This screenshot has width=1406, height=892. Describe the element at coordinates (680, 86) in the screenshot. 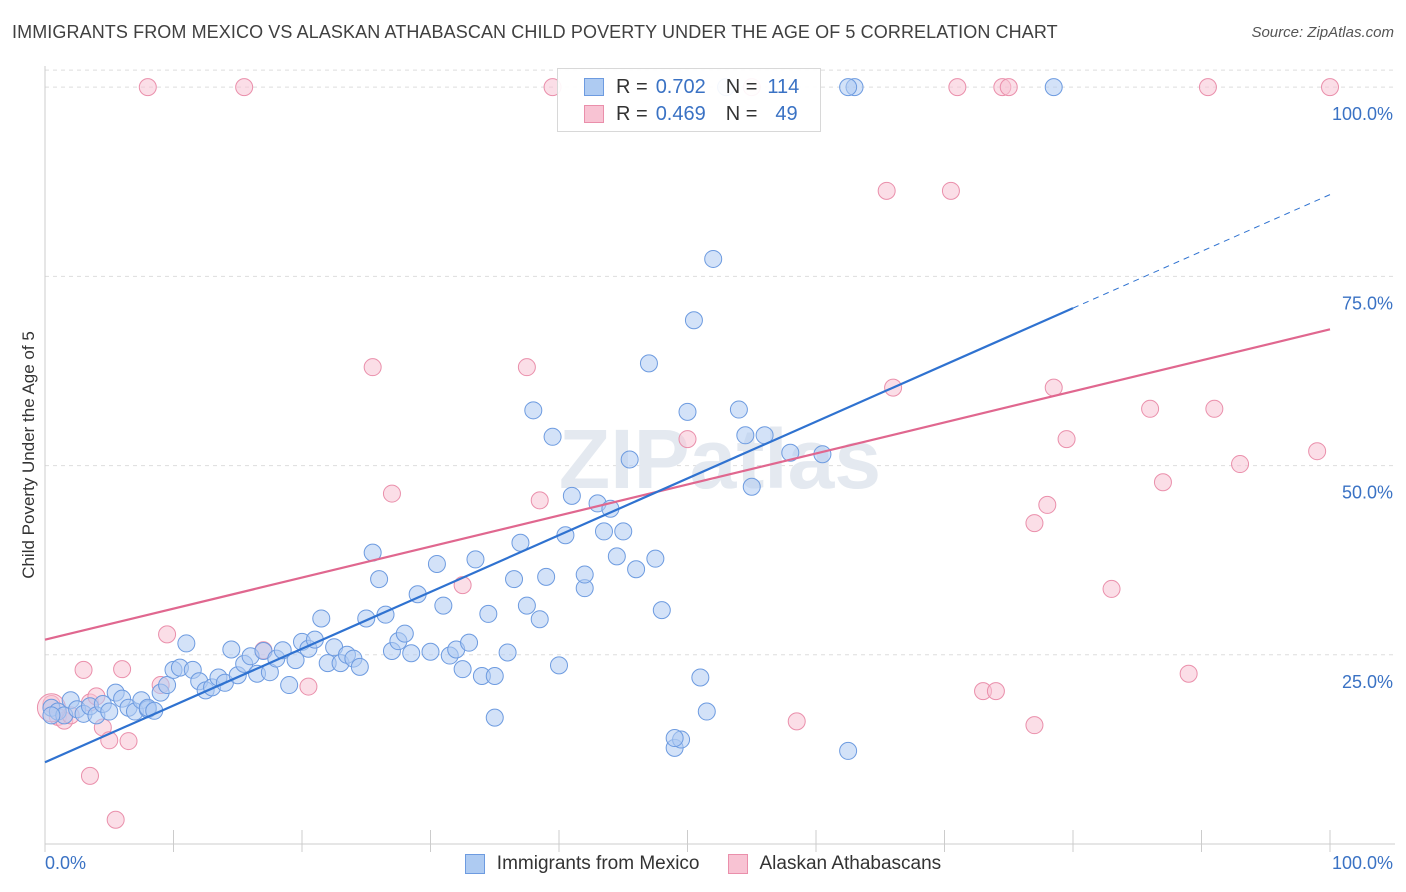

I see `r-value-mexico: 0.702` at that location.